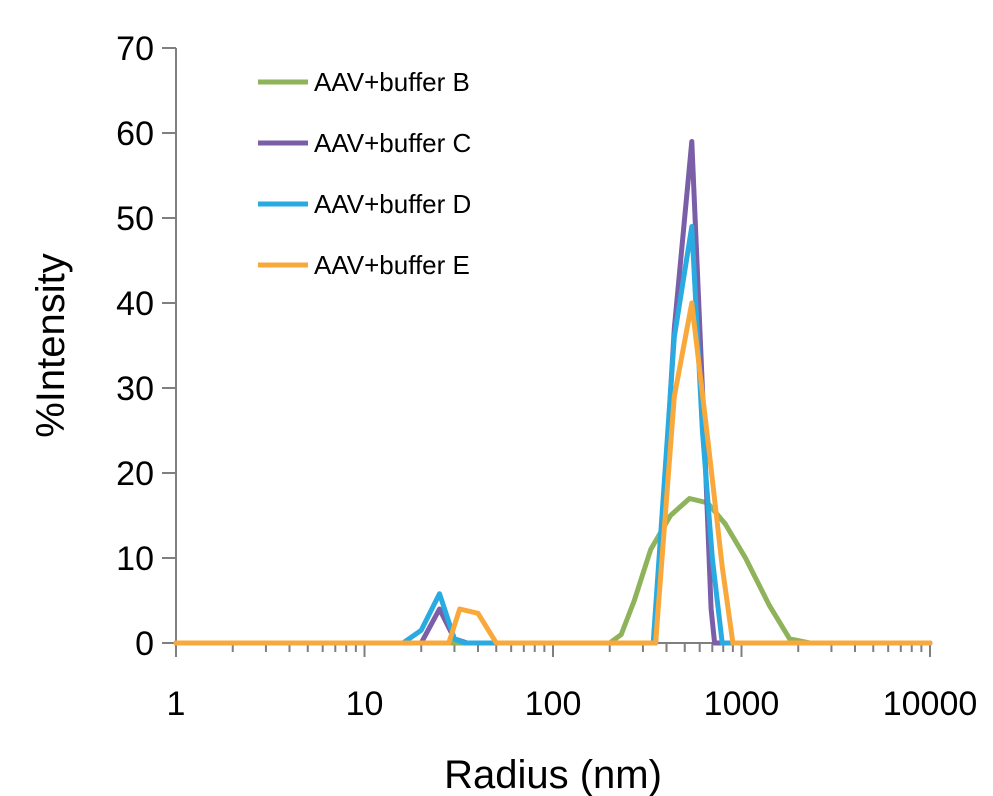  What do you see at coordinates (51, 345) in the screenshot?
I see `y-axis-title: %Intensity` at bounding box center [51, 345].